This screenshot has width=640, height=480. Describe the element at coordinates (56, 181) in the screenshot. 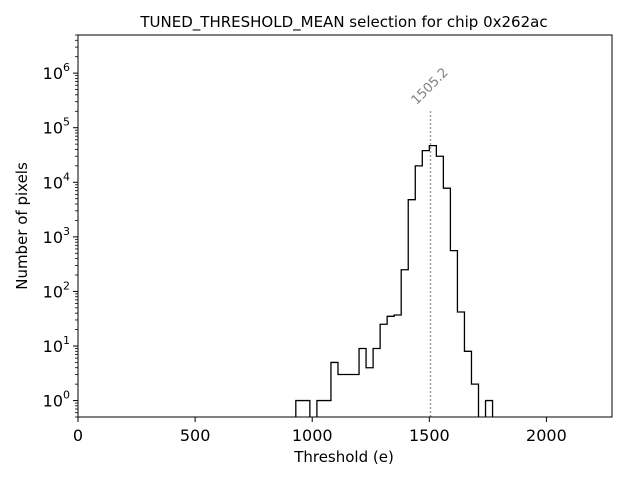

I see `y-tick-label: 10⁴` at that location.